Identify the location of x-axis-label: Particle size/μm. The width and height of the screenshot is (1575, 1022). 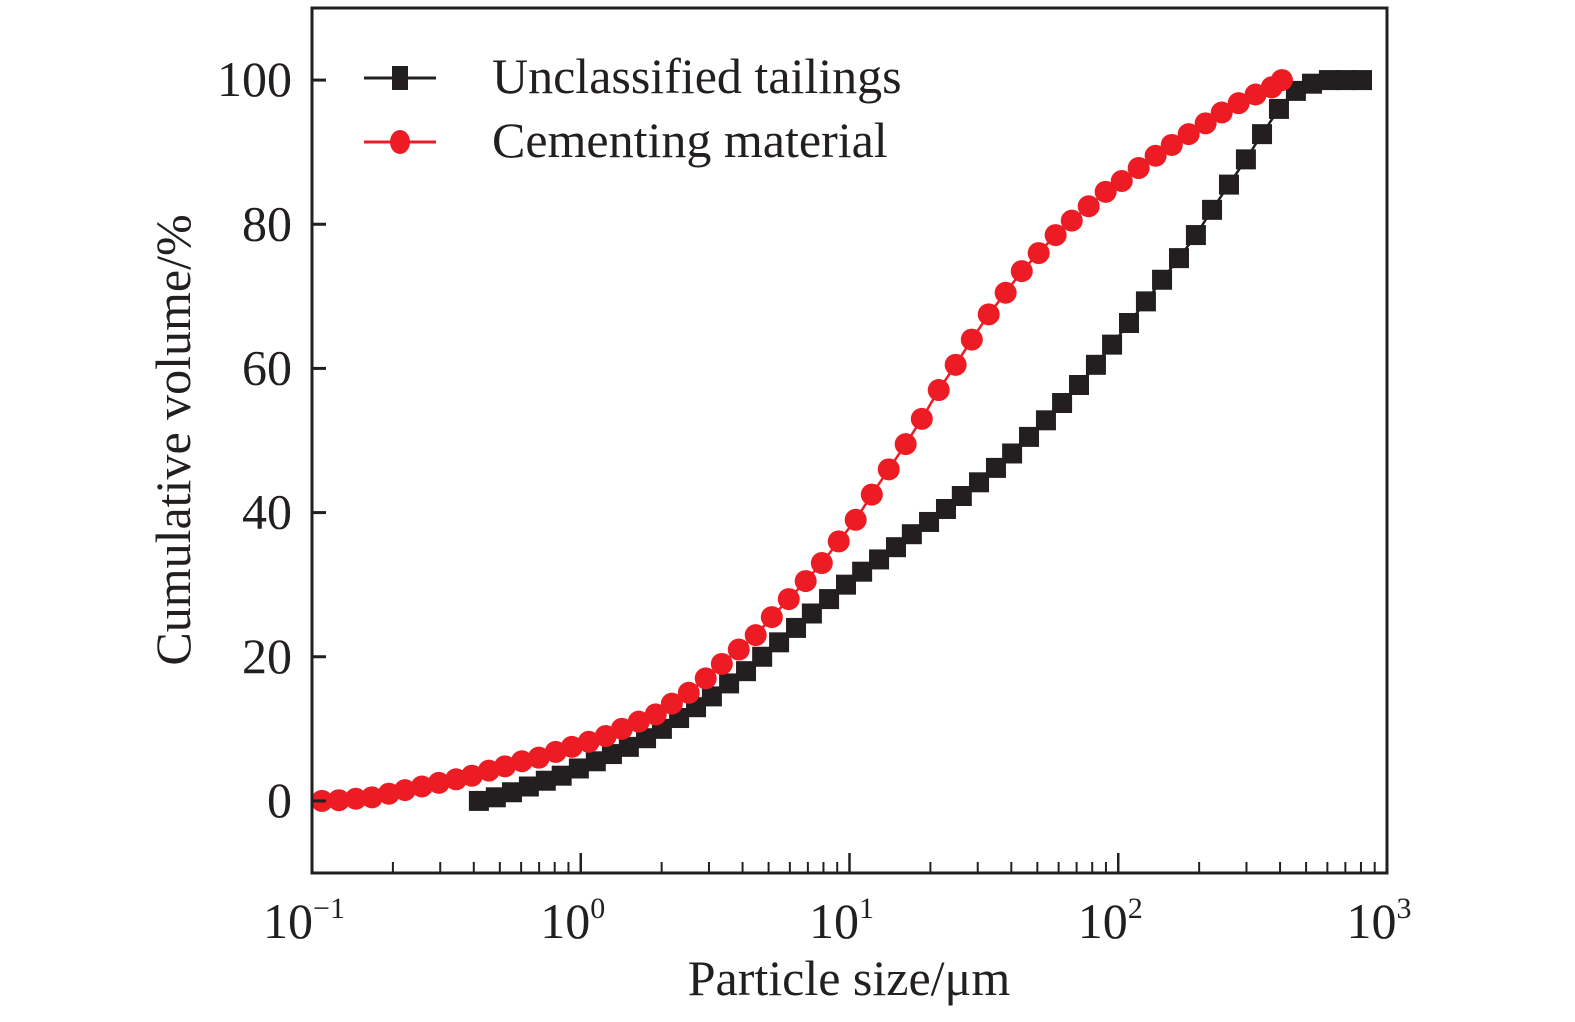
(849, 978).